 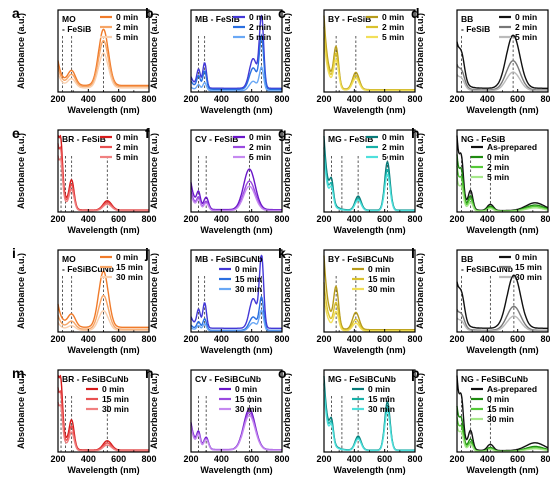 I want to click on panel-letter: k, so click(x=282, y=253).